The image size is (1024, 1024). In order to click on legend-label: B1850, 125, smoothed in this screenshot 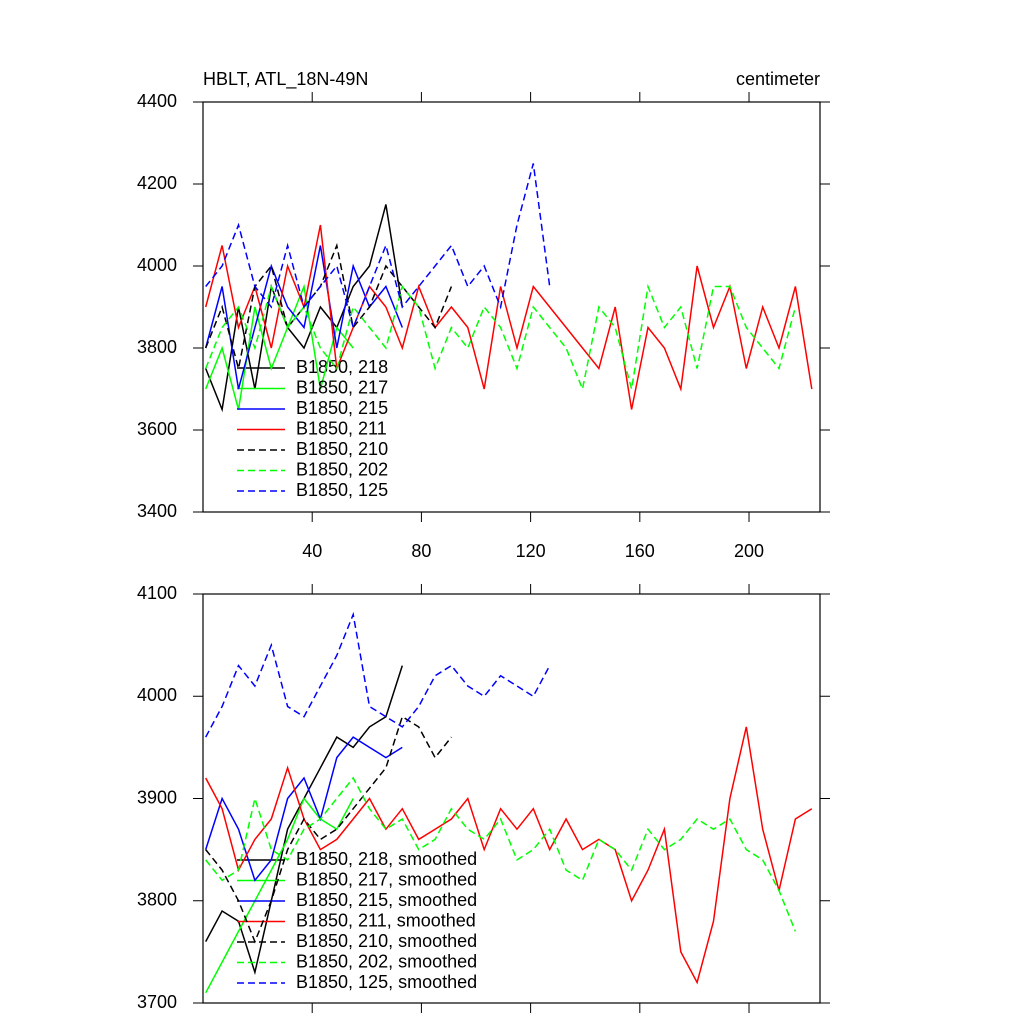, I will do `click(386, 982)`.